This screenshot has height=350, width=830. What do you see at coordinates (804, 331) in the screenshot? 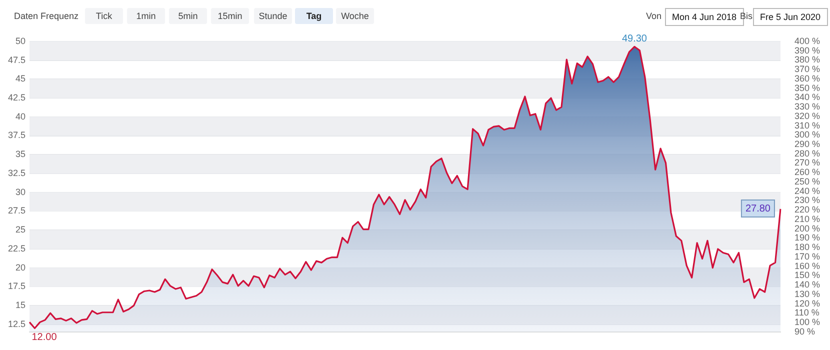
I see `y2-tick-label: 90 %` at bounding box center [804, 331].